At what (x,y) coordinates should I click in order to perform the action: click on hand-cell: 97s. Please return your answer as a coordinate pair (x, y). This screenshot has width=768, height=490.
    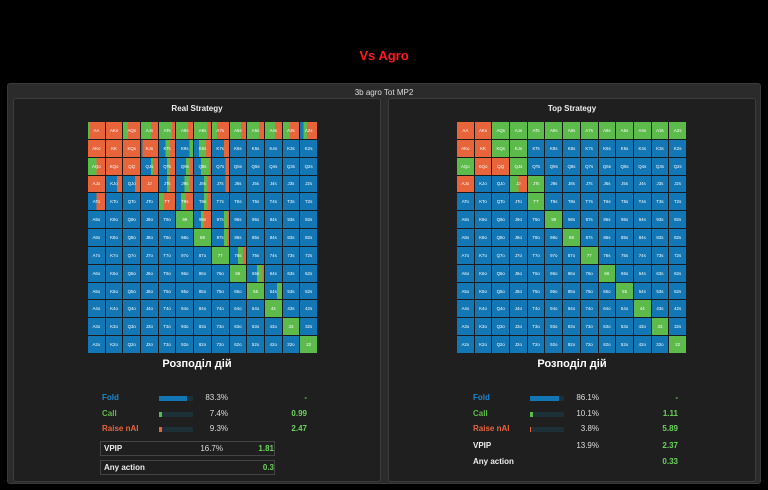
    Looking at the image, I should click on (220, 220).